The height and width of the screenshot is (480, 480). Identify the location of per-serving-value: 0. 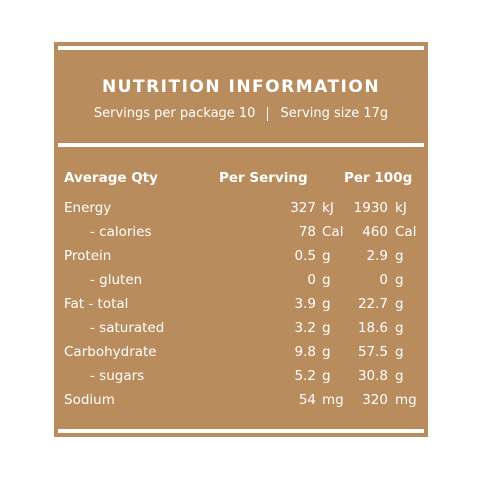
(311, 280).